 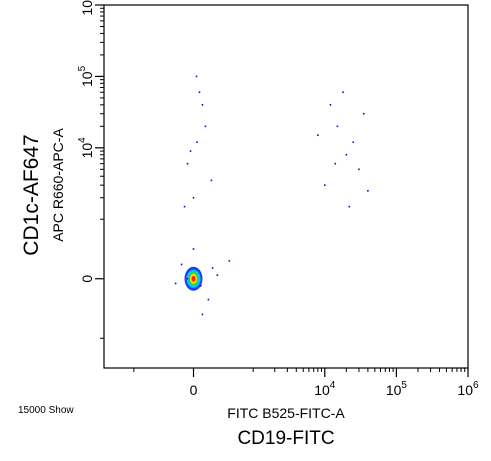 I want to click on y-marker-label: CD1c-AF647, so click(x=31, y=194).